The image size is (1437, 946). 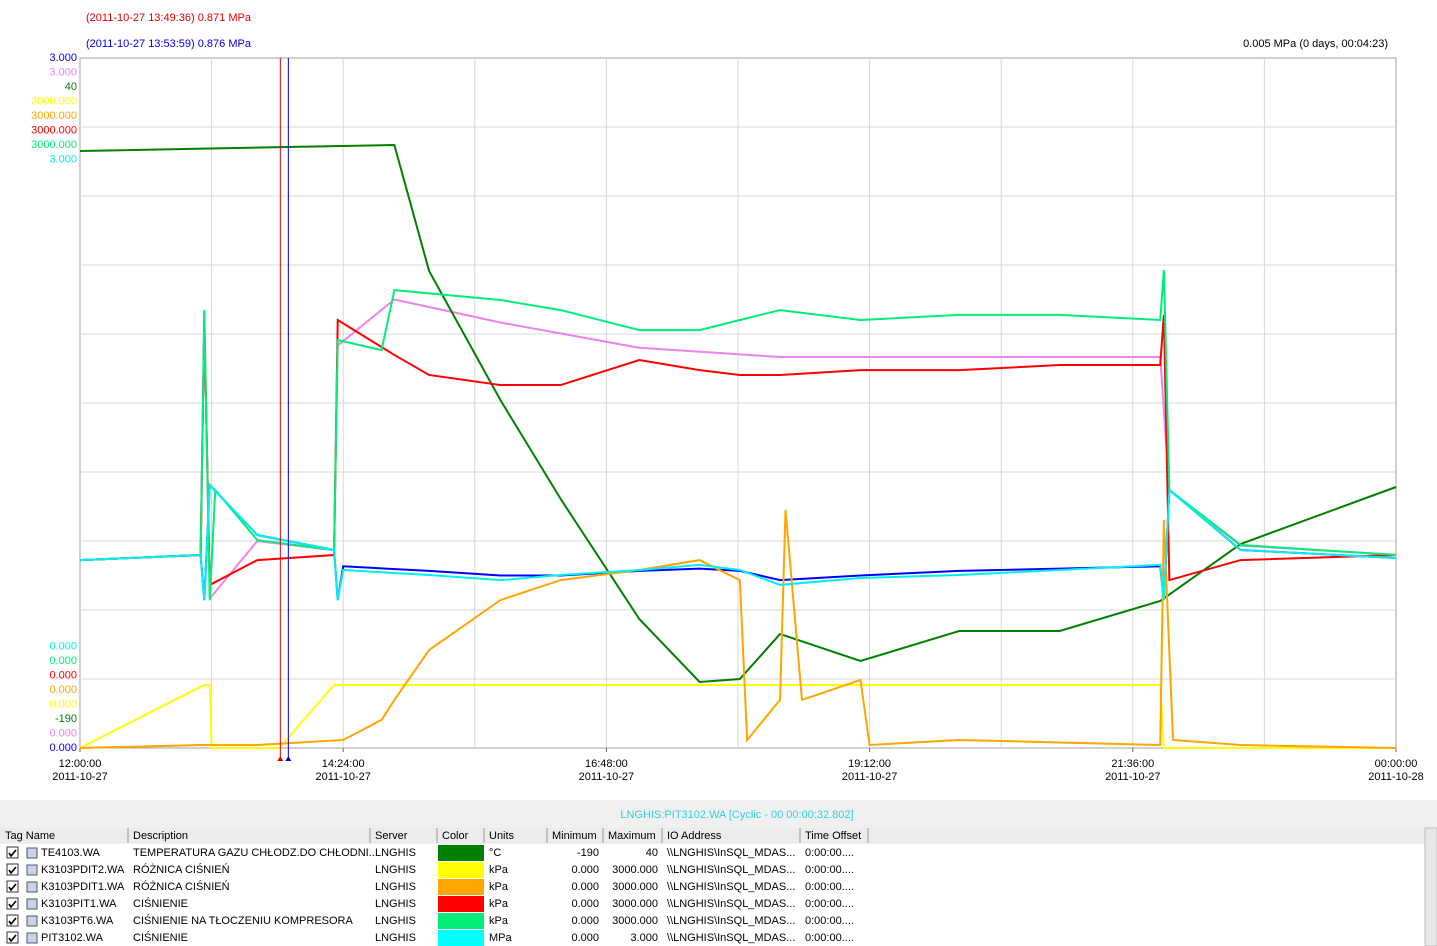 I want to click on cell: MPa, so click(x=501, y=938).